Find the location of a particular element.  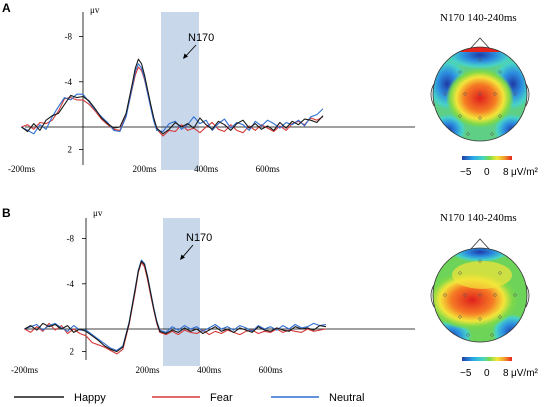

legend-label: Neutral is located at coordinates (346, 398).